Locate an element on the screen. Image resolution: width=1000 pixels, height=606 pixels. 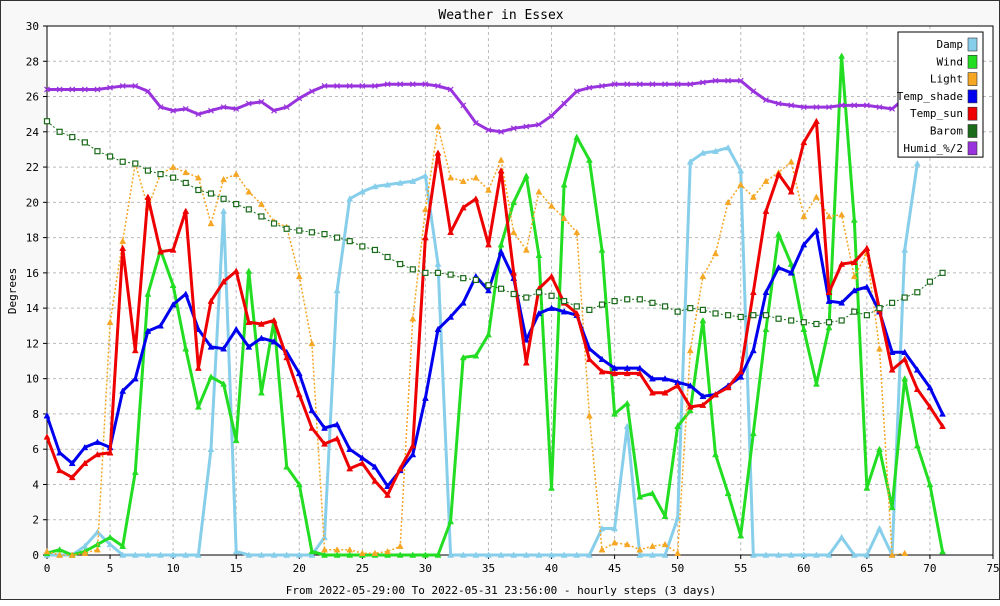
legend-item: Damp is located at coordinates (957, 44).